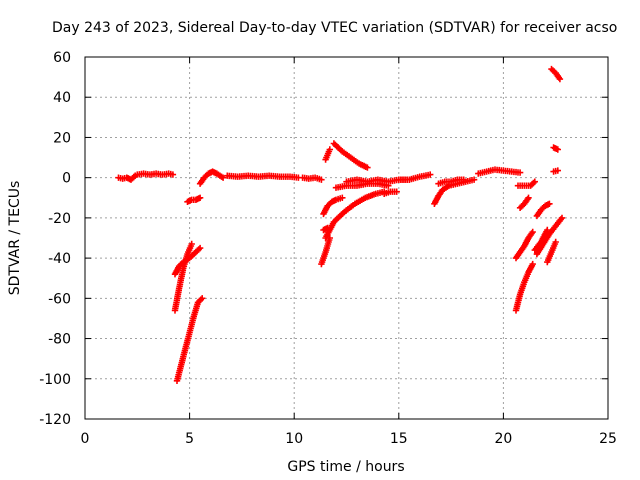 The width and height of the screenshot is (640, 480). Describe the element at coordinates (62, 58) in the screenshot. I see `y-tick-label: 60` at that location.